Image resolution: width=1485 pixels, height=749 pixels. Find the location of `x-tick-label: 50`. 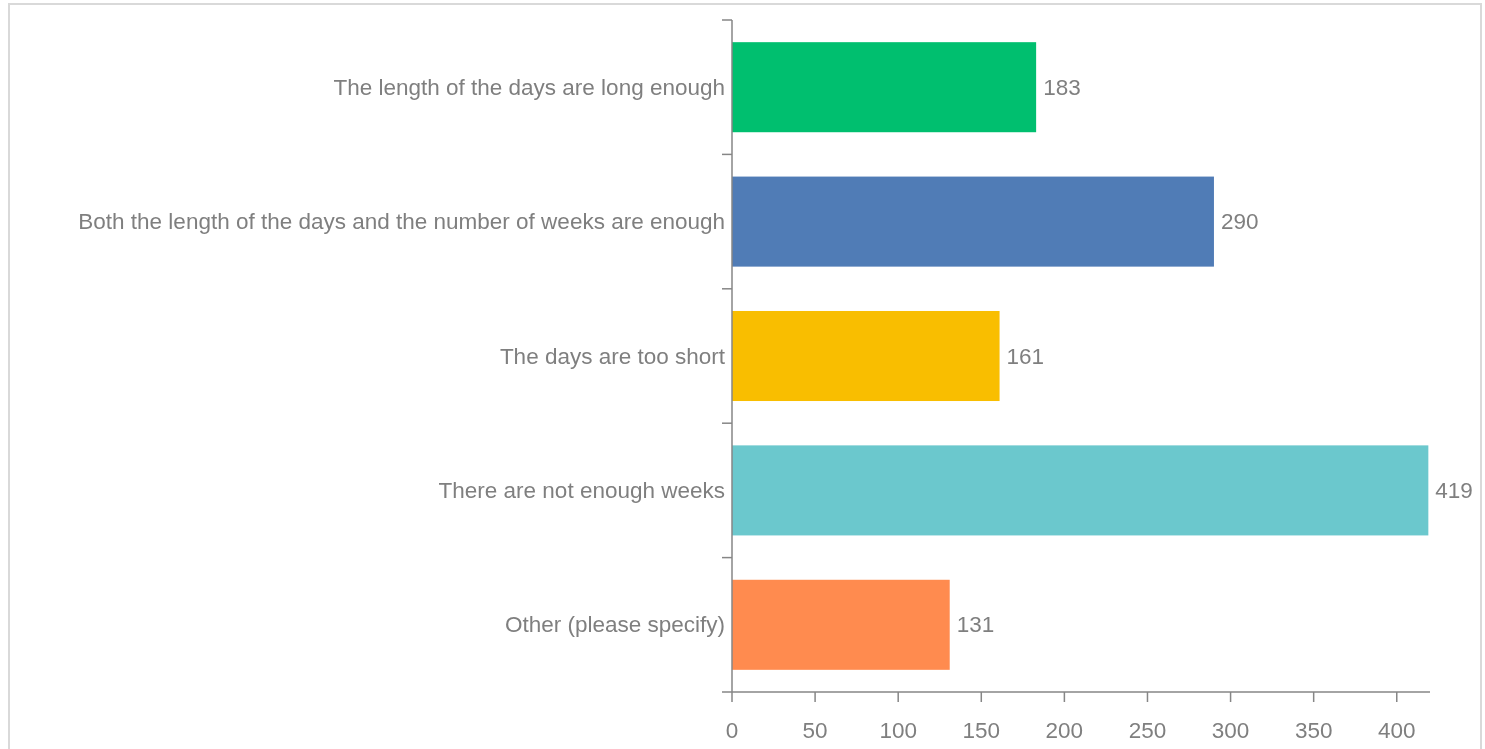

x-tick-label: 50 is located at coordinates (815, 730).